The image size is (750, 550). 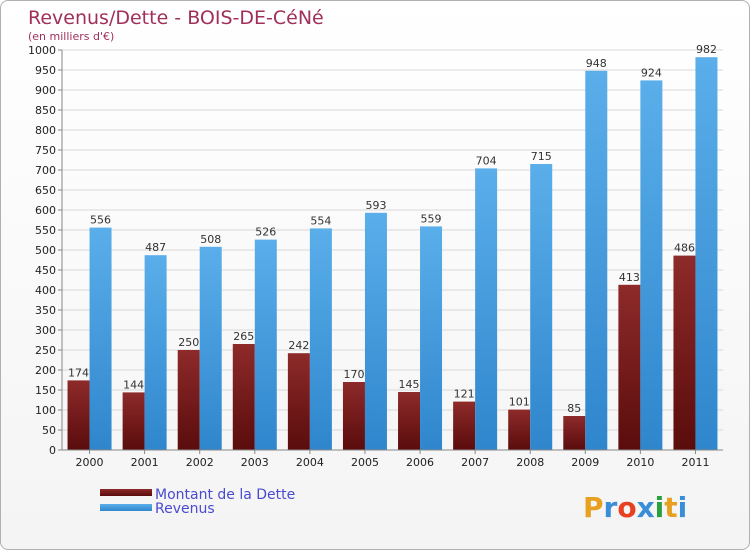 I want to click on y-tick-label: 50, so click(x=49, y=430).